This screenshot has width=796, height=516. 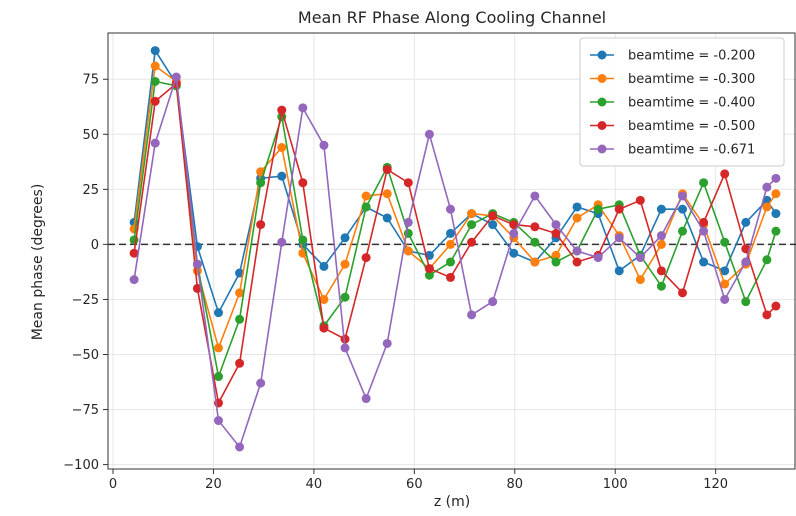 I want to click on y-tick-label: 0, so click(x=95, y=245).